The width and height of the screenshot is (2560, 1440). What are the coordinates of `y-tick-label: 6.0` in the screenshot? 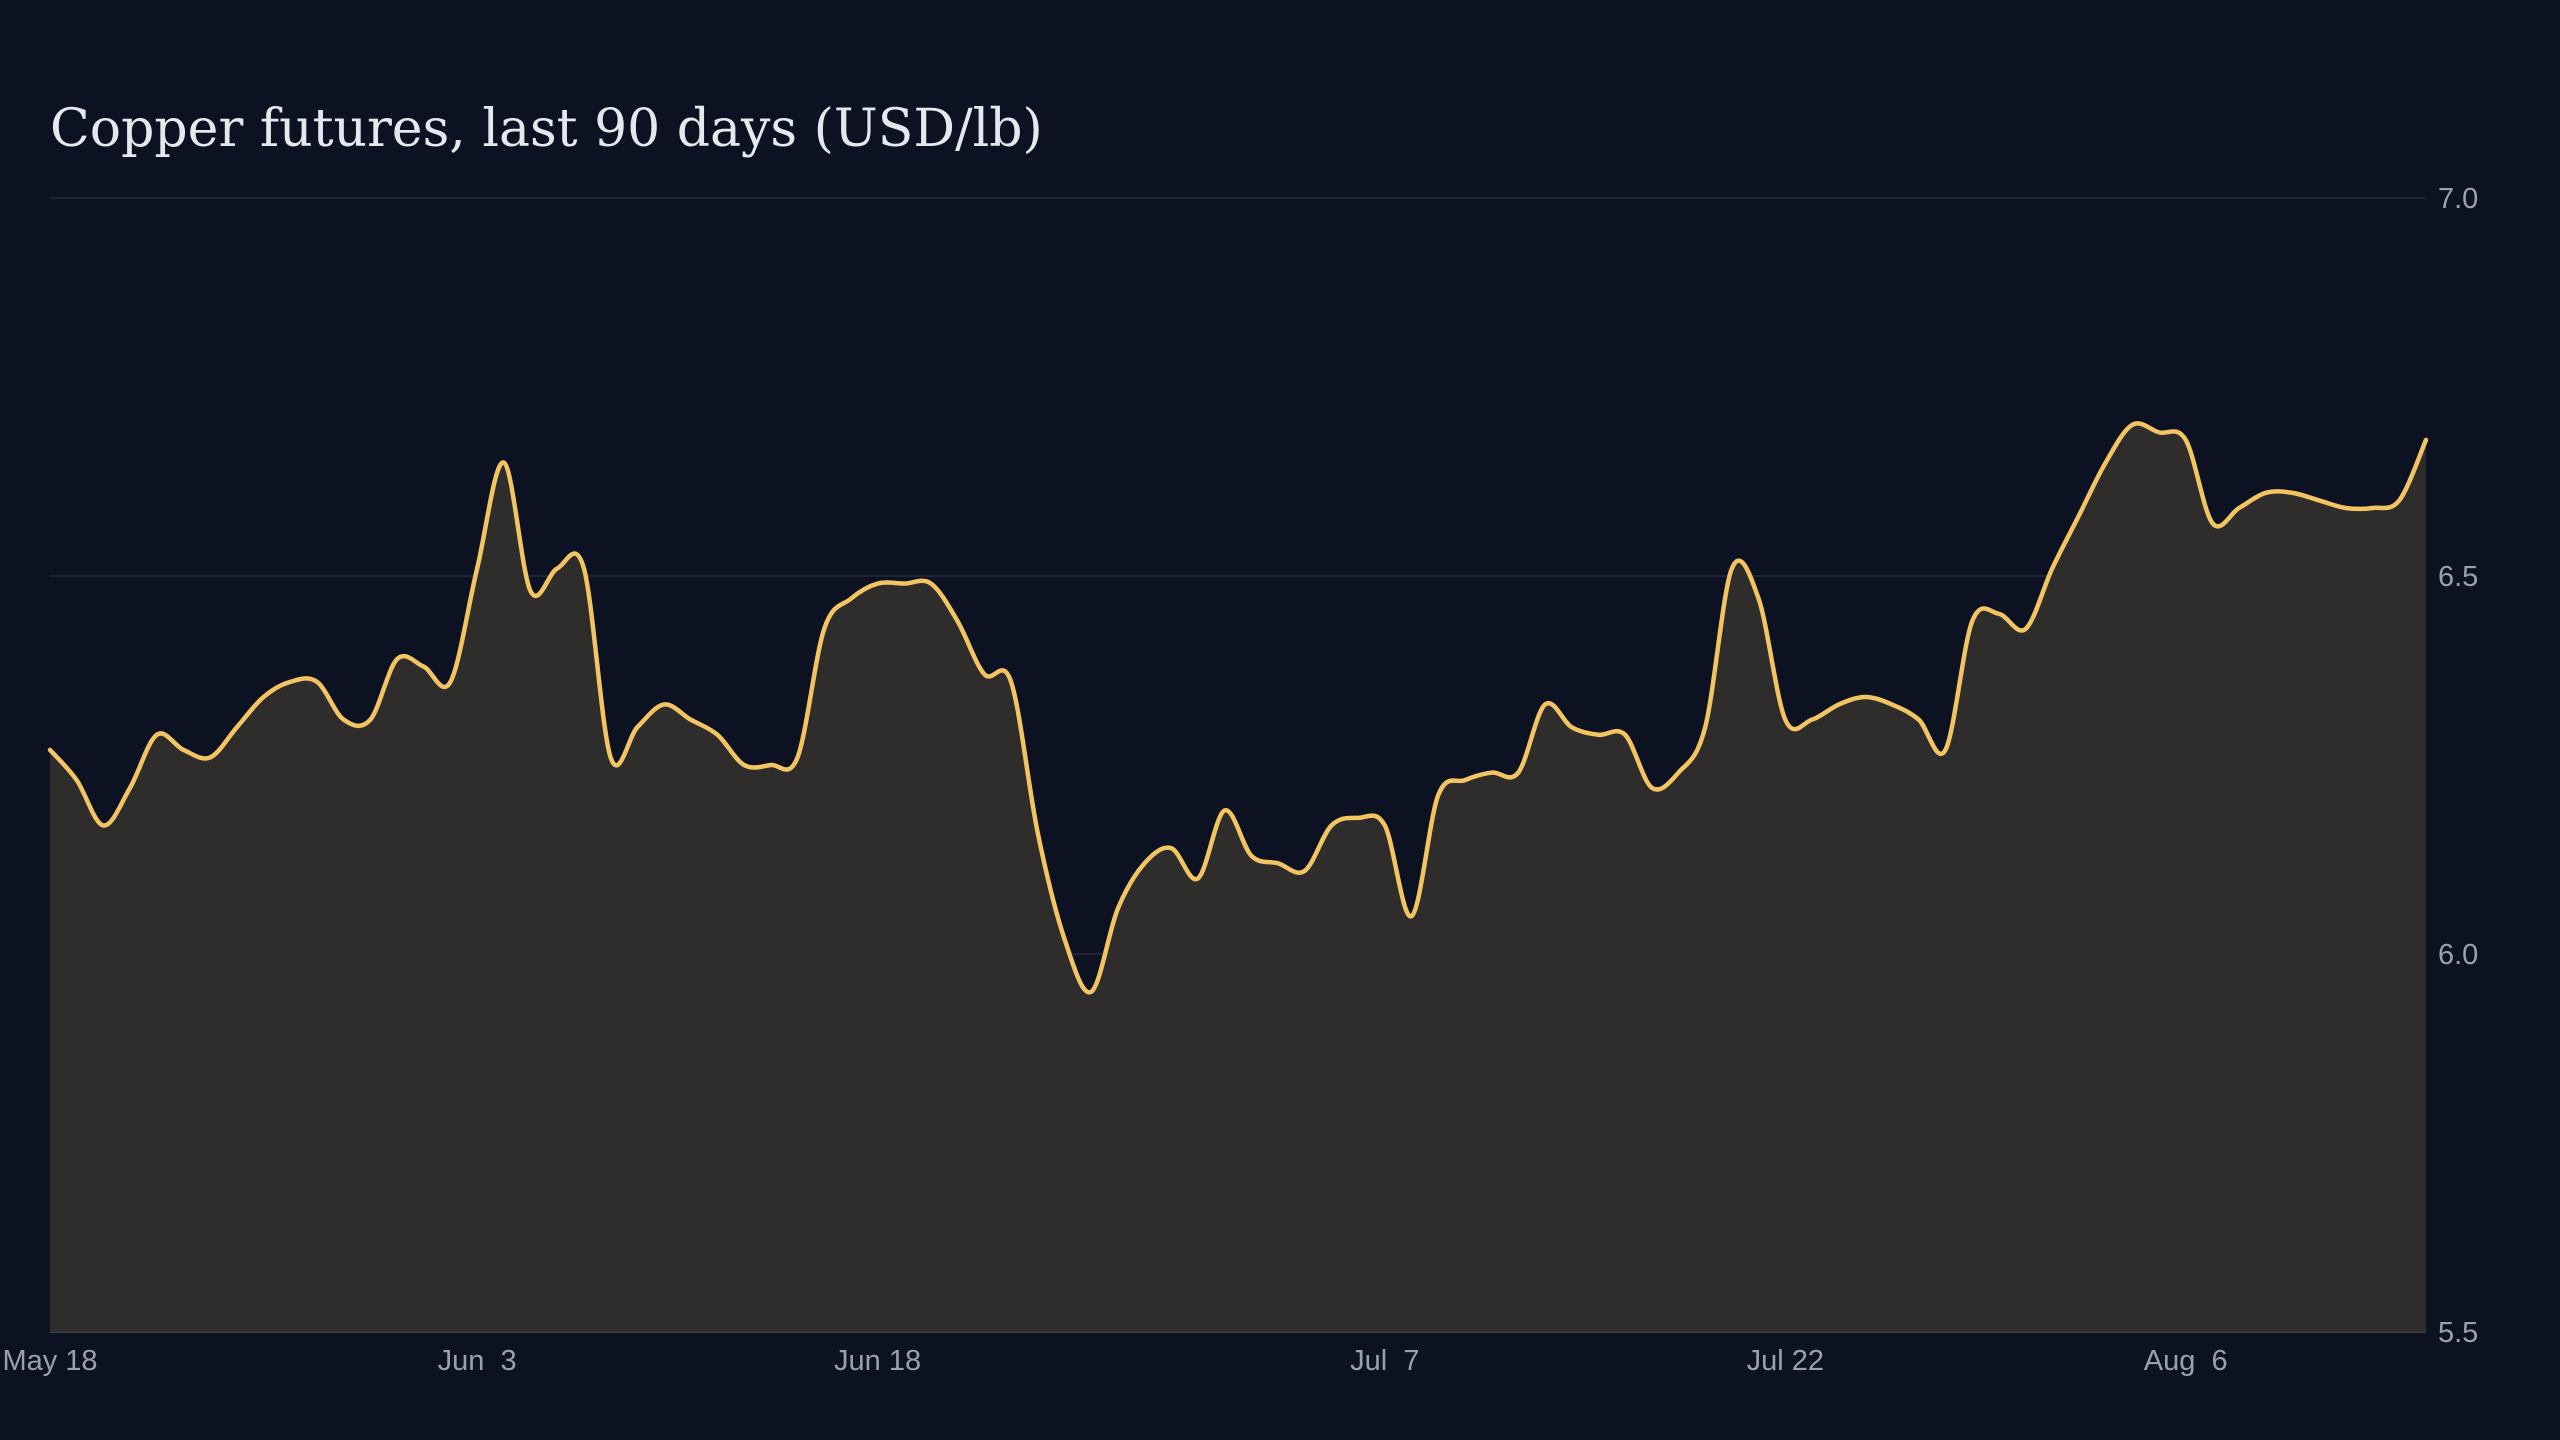 It's located at (2458, 955).